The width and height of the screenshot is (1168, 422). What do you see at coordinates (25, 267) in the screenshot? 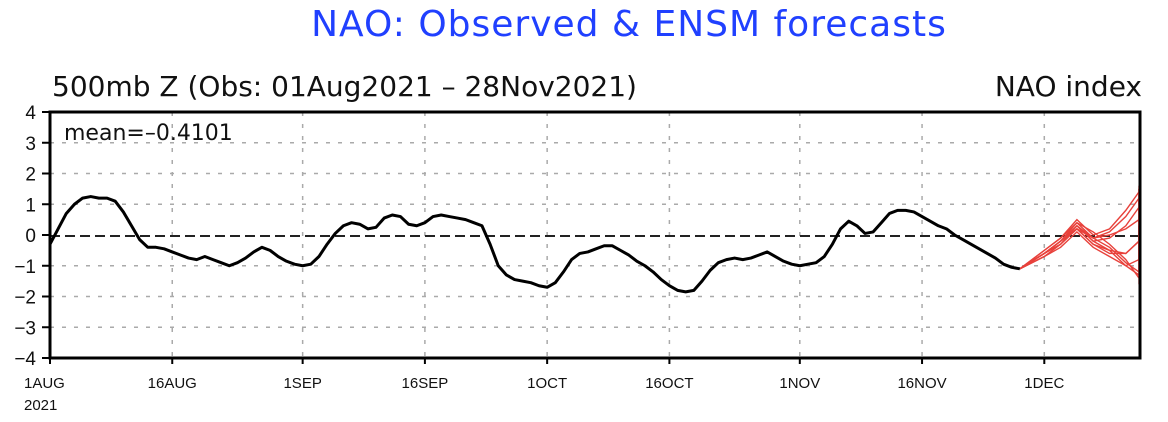
I see `y-tick-label: −1` at bounding box center [25, 267].